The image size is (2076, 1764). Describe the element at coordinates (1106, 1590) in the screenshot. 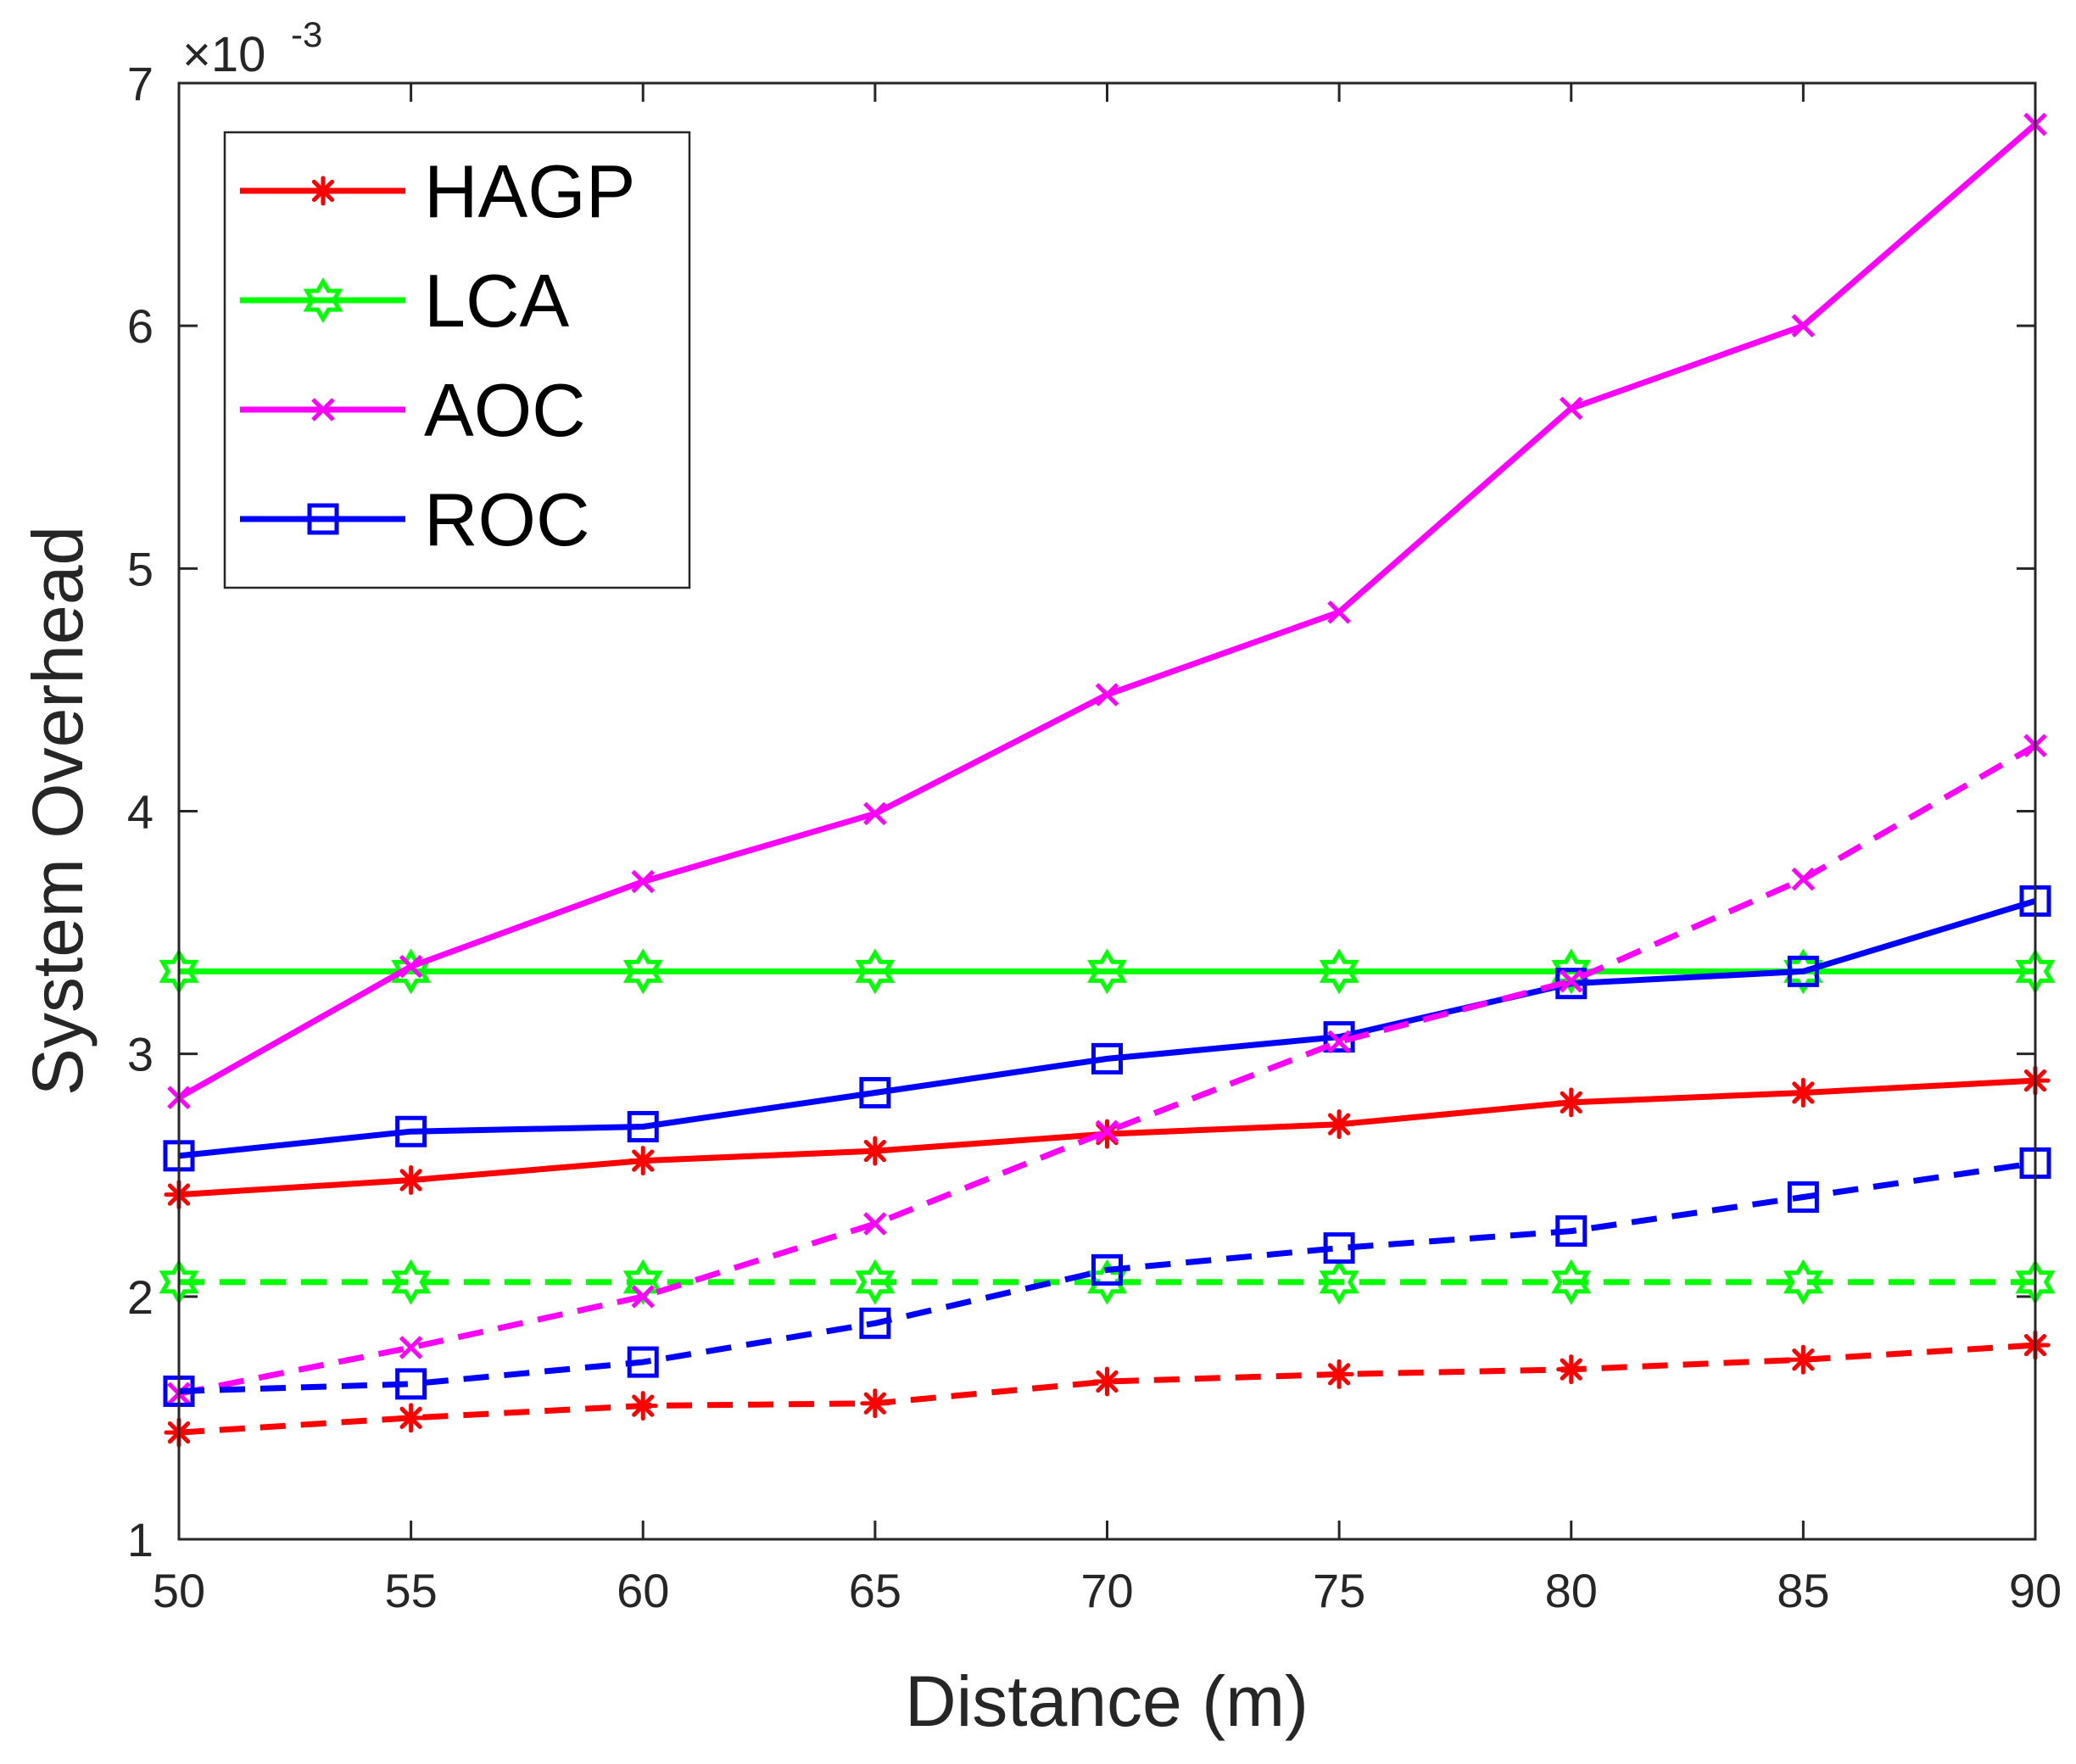

I see `x-tick-label: 70` at that location.